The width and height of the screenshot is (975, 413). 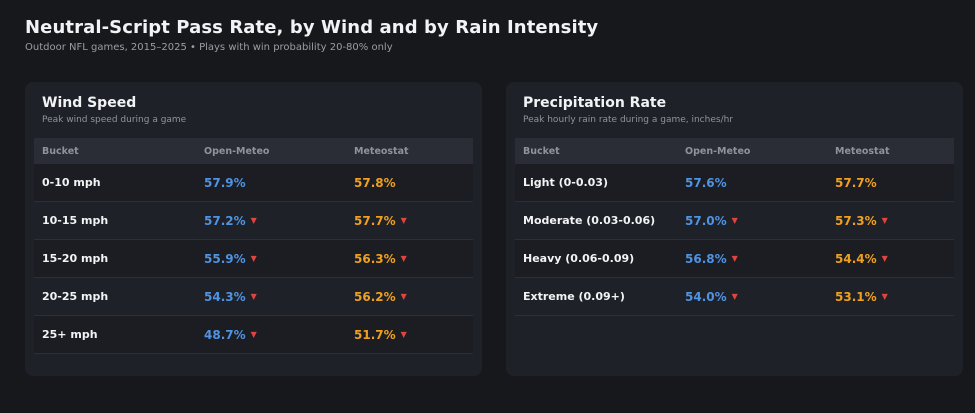 I want to click on open-meteo-value: 54.0%, so click(x=706, y=296).